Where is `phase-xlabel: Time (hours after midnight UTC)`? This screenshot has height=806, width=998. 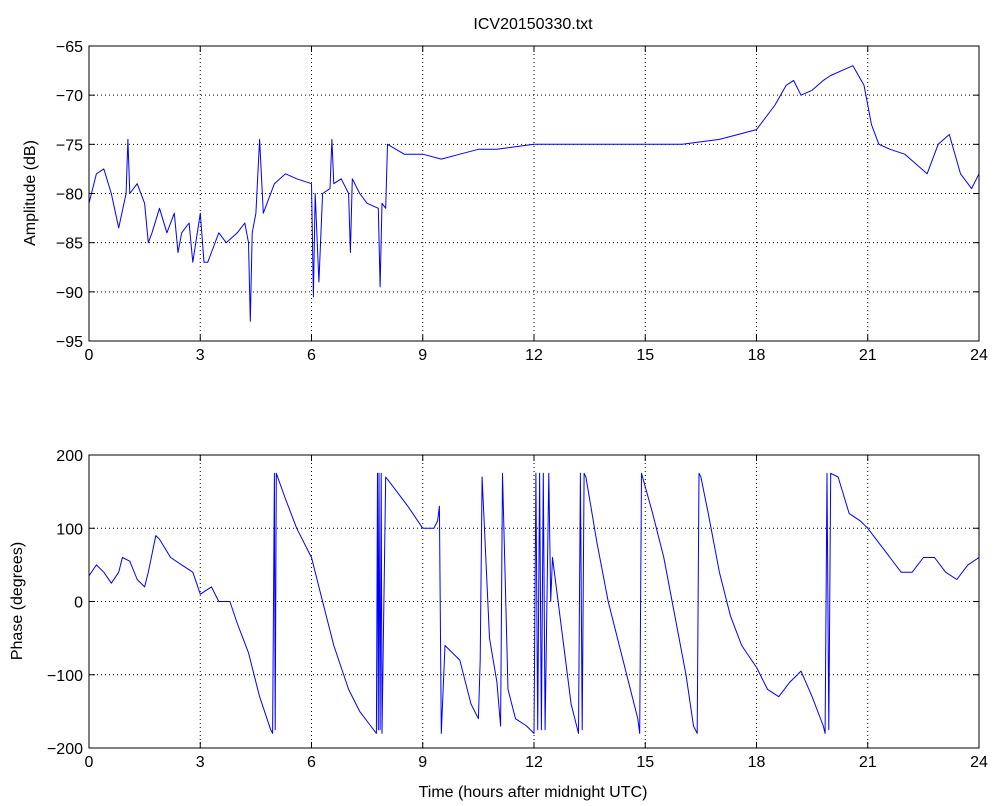
phase-xlabel: Time (hours after midnight UTC) is located at coordinates (533, 792).